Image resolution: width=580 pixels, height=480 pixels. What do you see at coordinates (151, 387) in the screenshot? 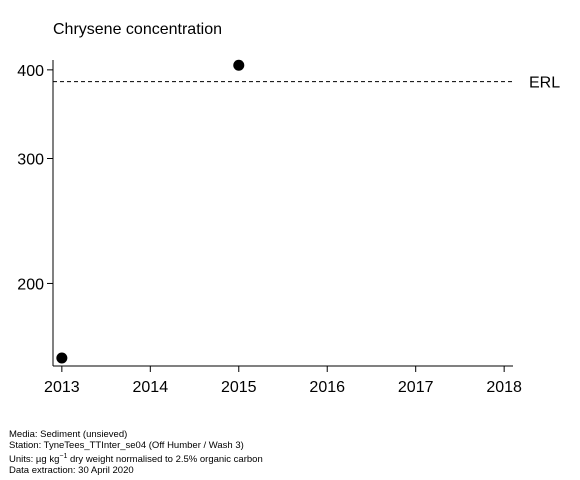
I see `x-tick-label: 2014` at bounding box center [151, 387].